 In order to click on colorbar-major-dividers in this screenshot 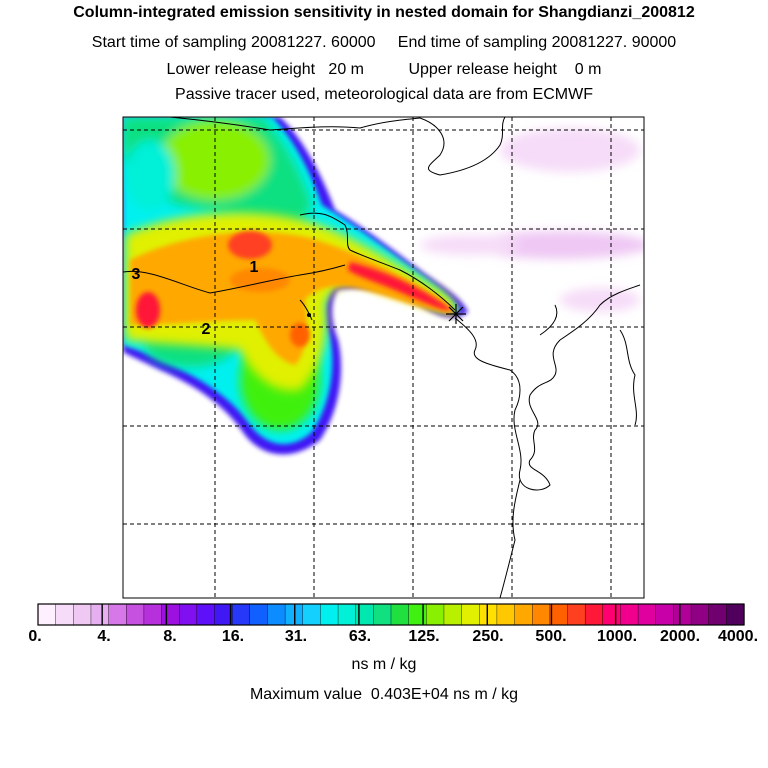, I will do `click(391, 614)`.